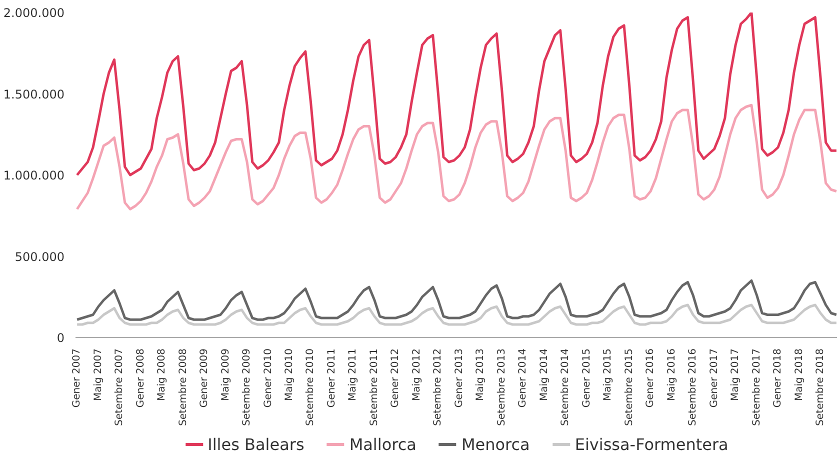 This screenshot has height=470, width=838. I want to click on legend-label: Eivissa-Formentera, so click(651, 444).